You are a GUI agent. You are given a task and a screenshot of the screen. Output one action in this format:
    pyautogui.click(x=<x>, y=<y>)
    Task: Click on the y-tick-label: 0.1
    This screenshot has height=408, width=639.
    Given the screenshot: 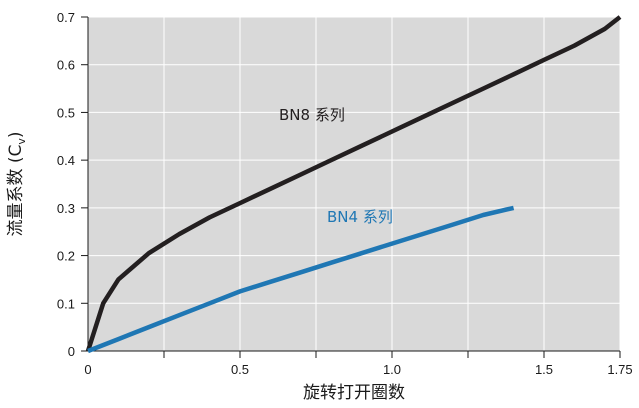 What is the action you would take?
    pyautogui.click(x=66, y=303)
    